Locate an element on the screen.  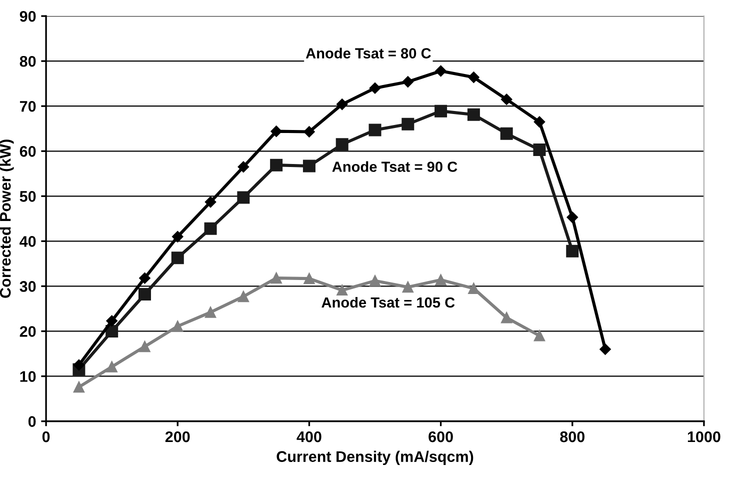
series-label: Anode Tsat = 105 C is located at coordinates (388, 302).